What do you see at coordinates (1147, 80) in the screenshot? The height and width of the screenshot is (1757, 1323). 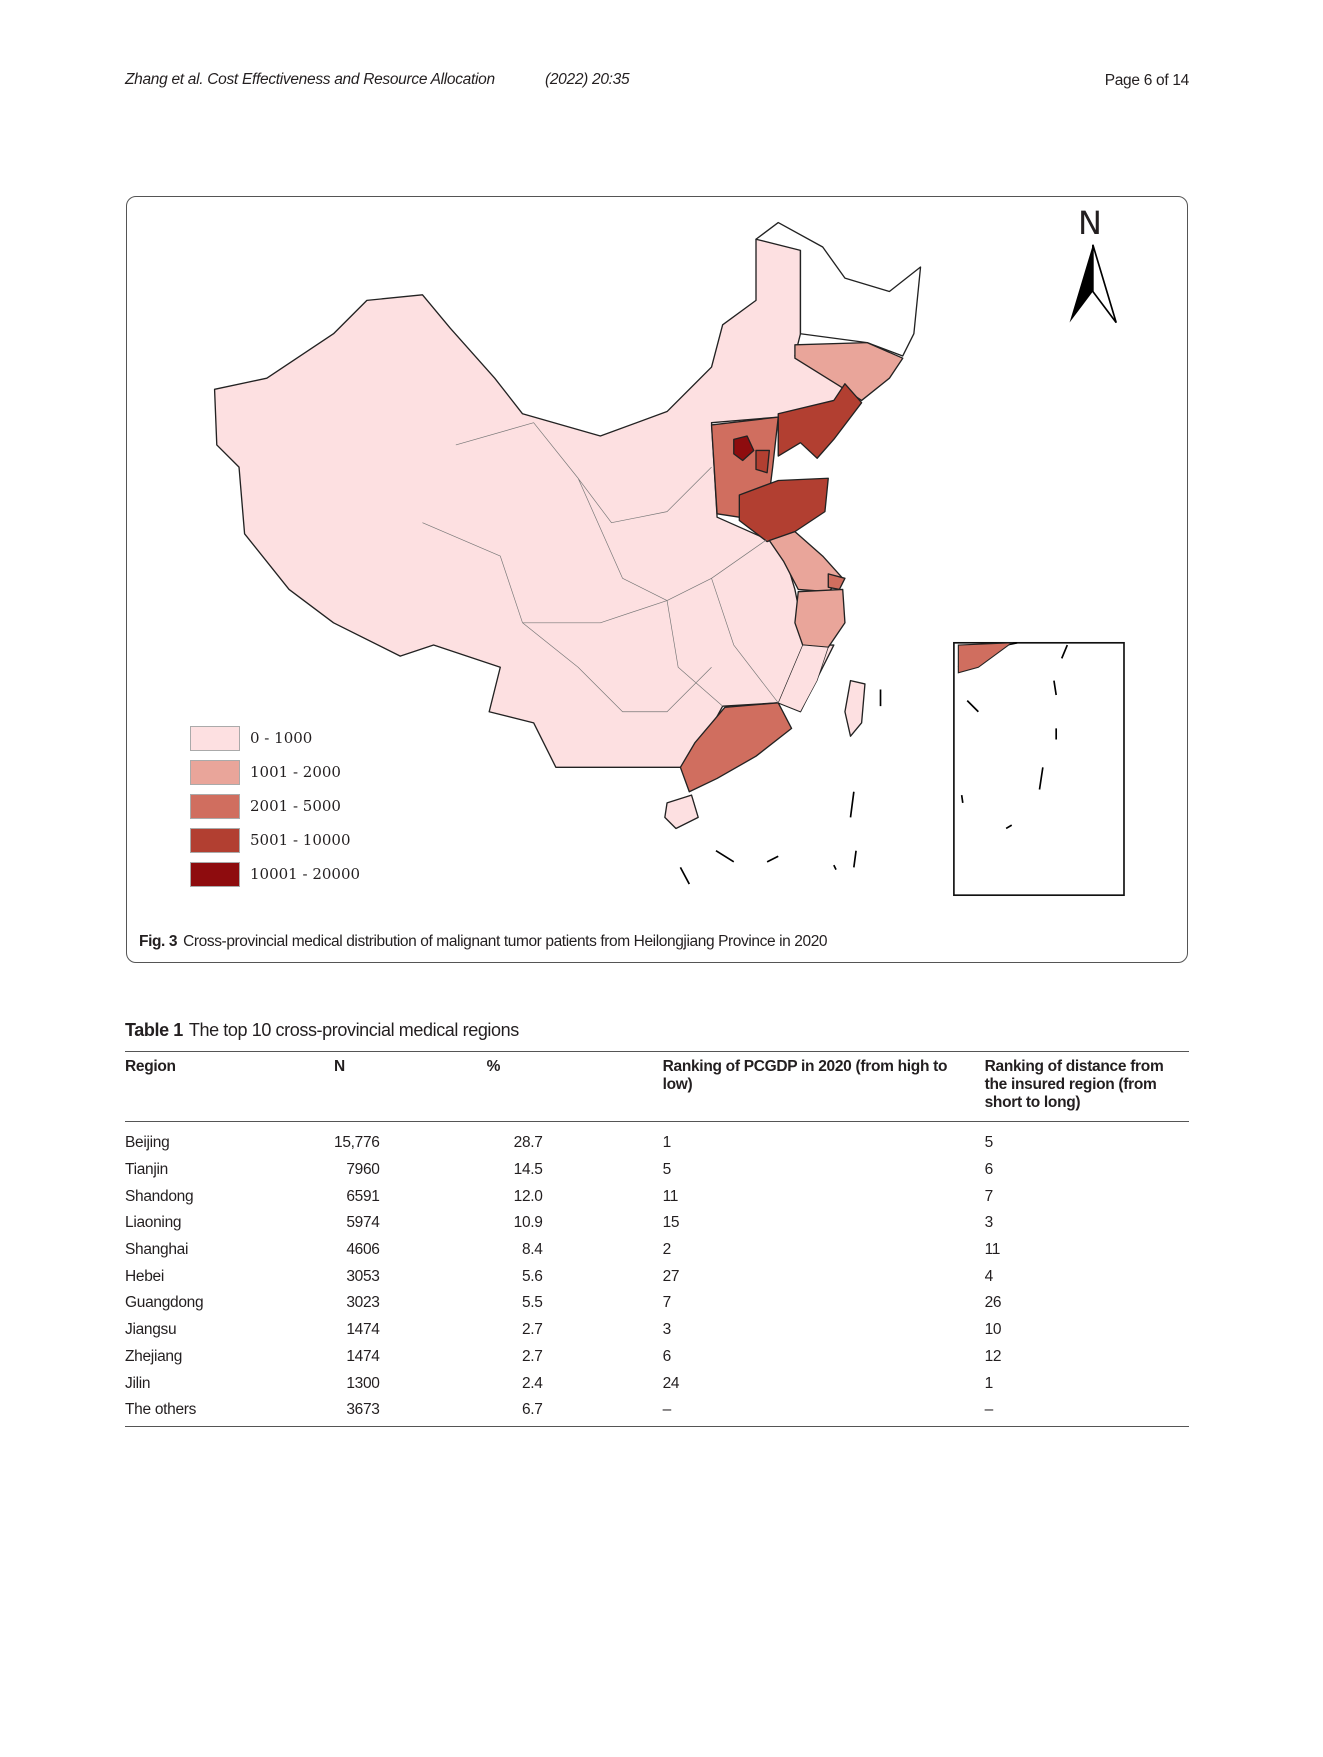 I see `page-number: Page 6 of 14` at bounding box center [1147, 80].